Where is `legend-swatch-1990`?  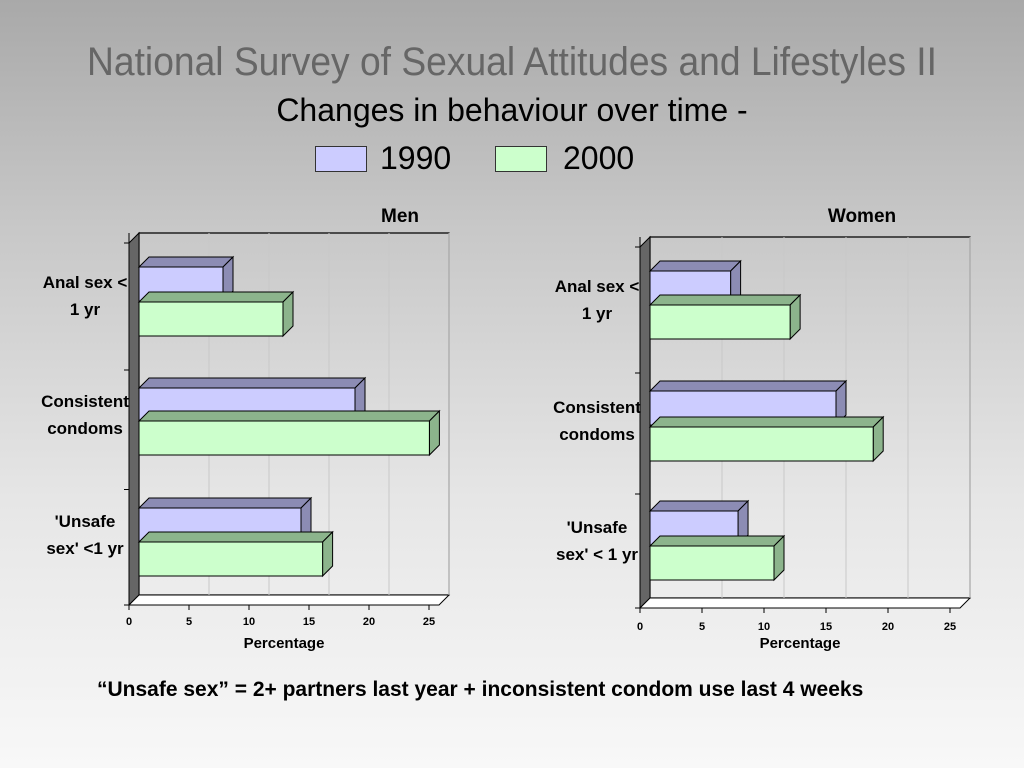
legend-swatch-1990 is located at coordinates (341, 159).